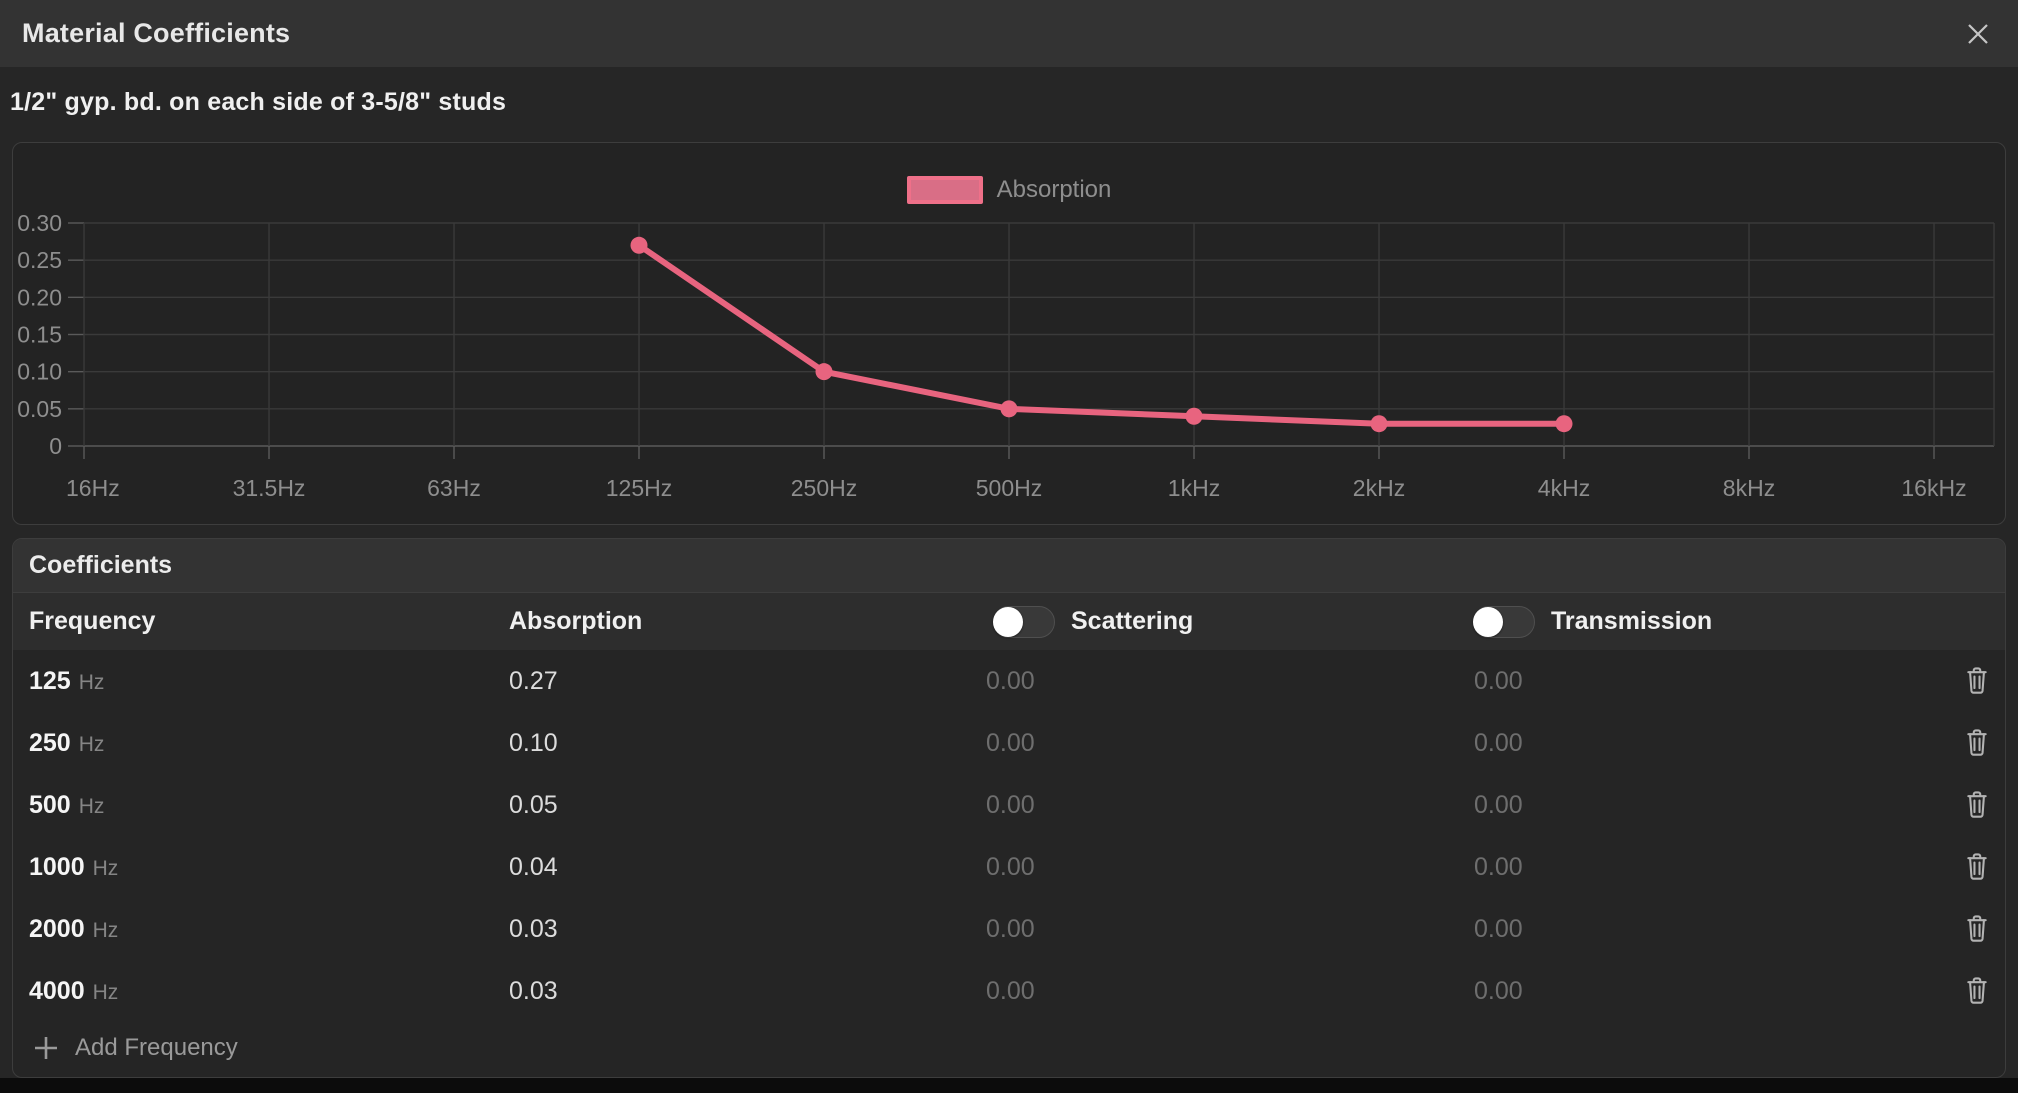  I want to click on y-axis-label: 0.10, so click(39, 372).